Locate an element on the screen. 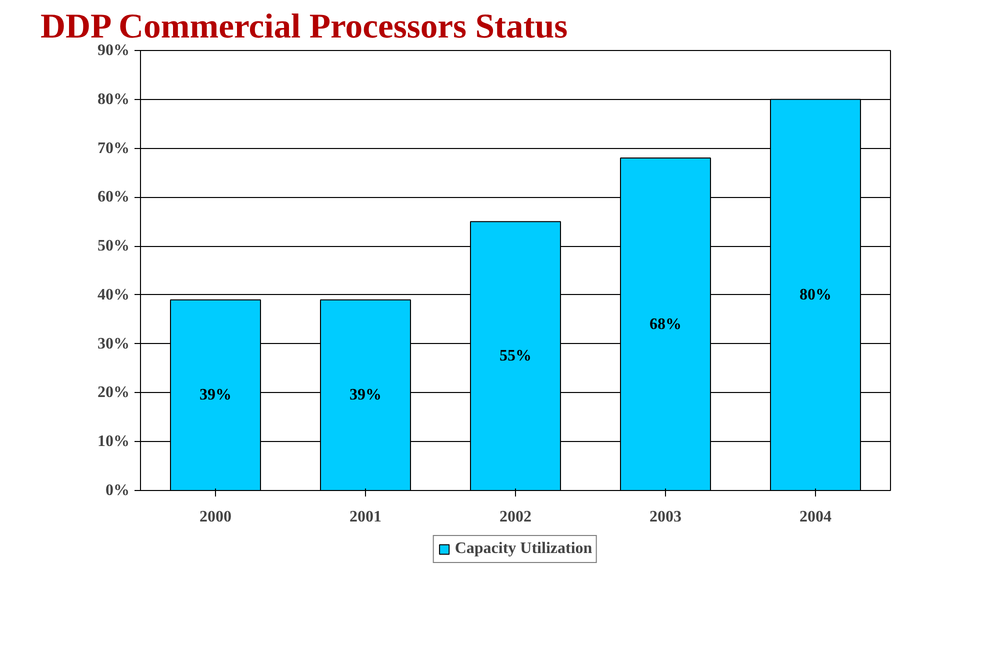 The image size is (989, 662). y-tick-label: 10% is located at coordinates (114, 441).